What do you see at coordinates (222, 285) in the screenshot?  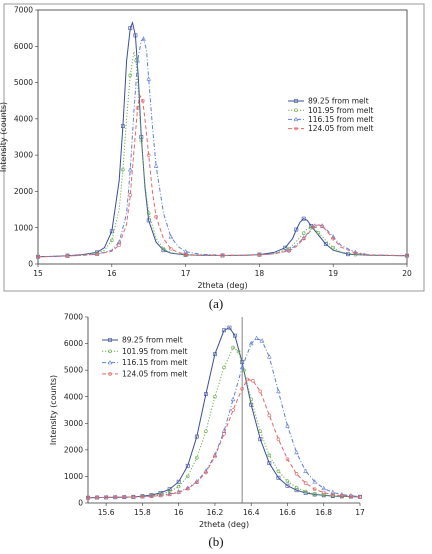 I see `x-axis-label: 2theta (deg)` at bounding box center [222, 285].